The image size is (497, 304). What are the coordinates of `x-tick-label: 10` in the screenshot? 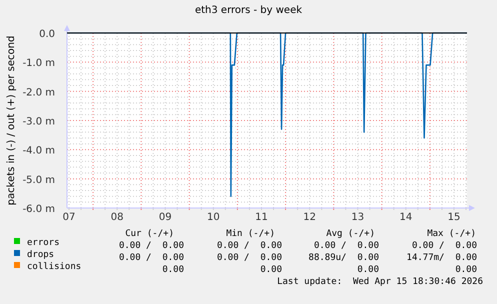 It's located at (213, 217).